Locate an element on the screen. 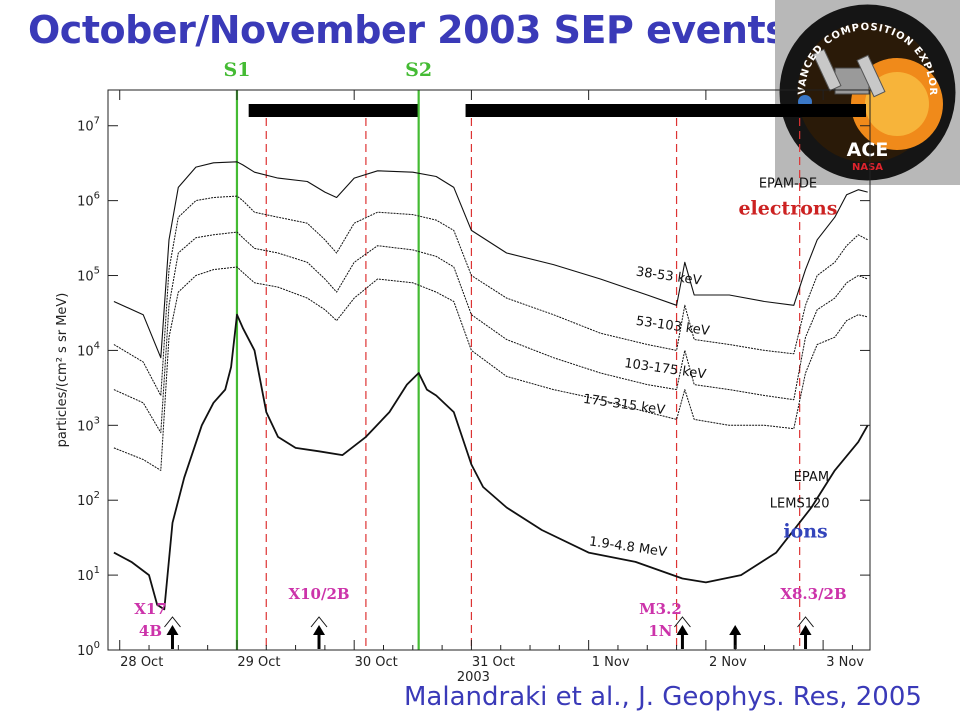 The height and width of the screenshot is (718, 960). curve-label: 1.9-4.8 MeV is located at coordinates (628, 547).